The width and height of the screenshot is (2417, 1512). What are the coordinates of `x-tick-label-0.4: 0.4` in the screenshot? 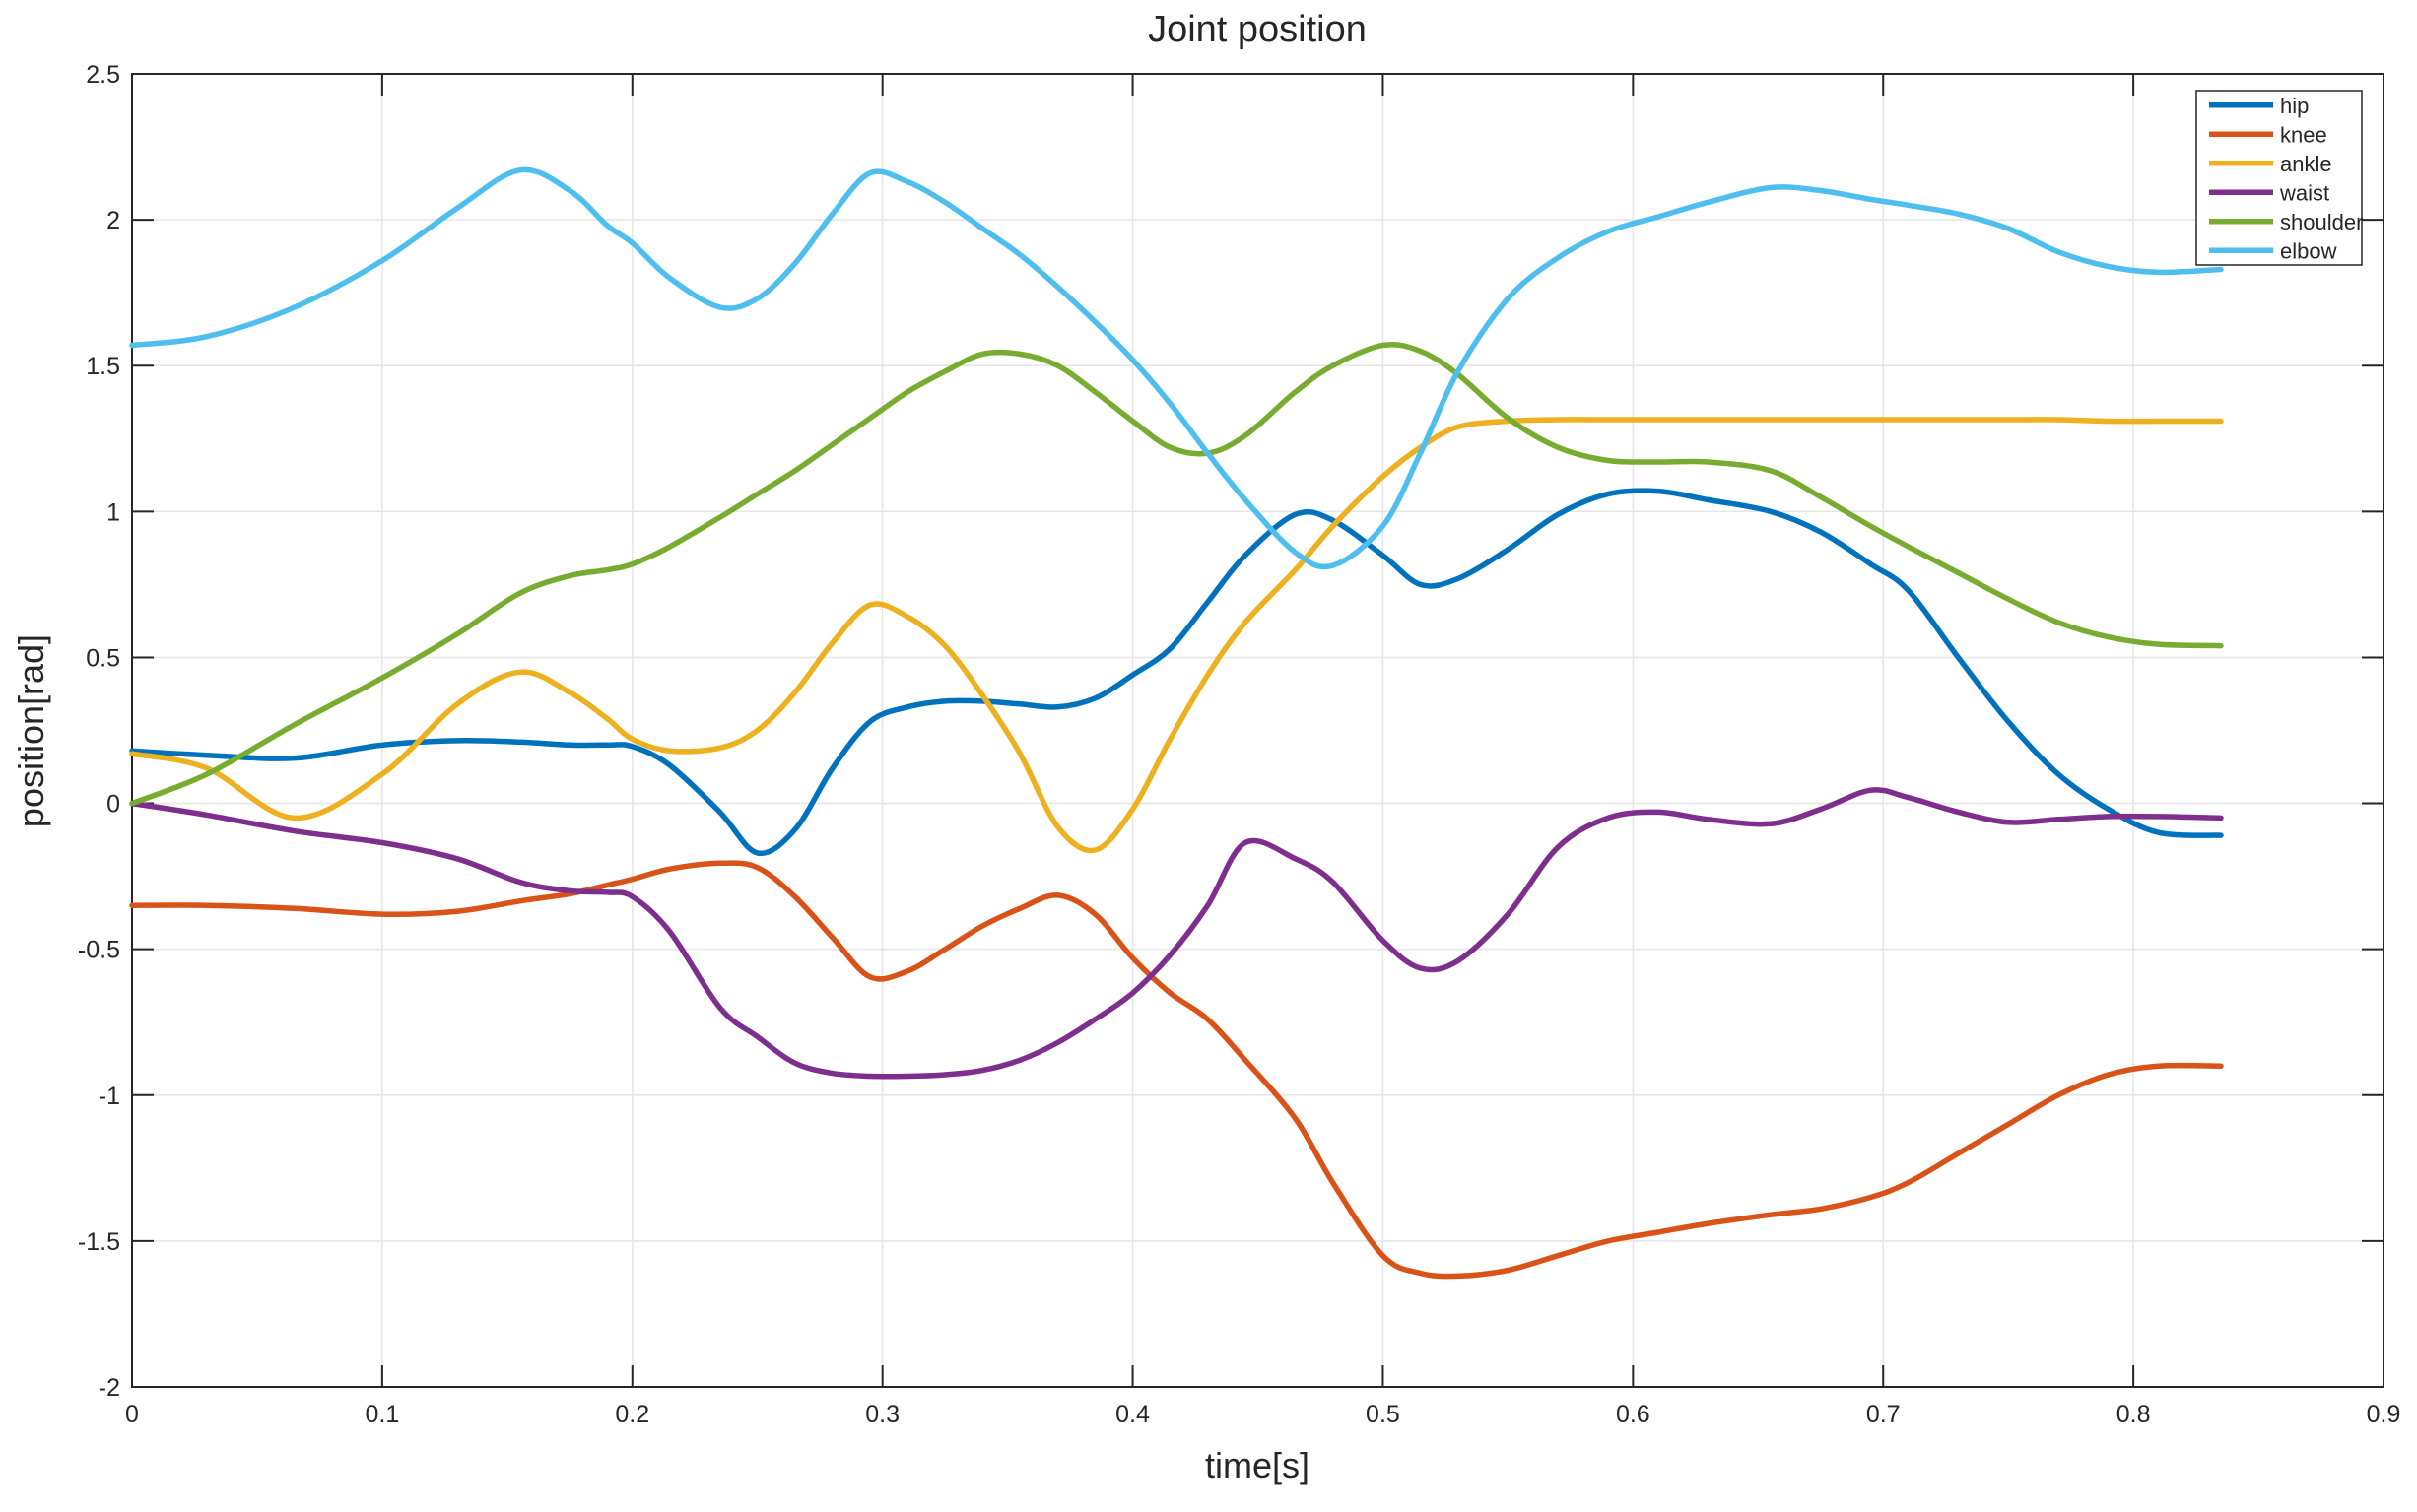 It's located at (1132, 1414).